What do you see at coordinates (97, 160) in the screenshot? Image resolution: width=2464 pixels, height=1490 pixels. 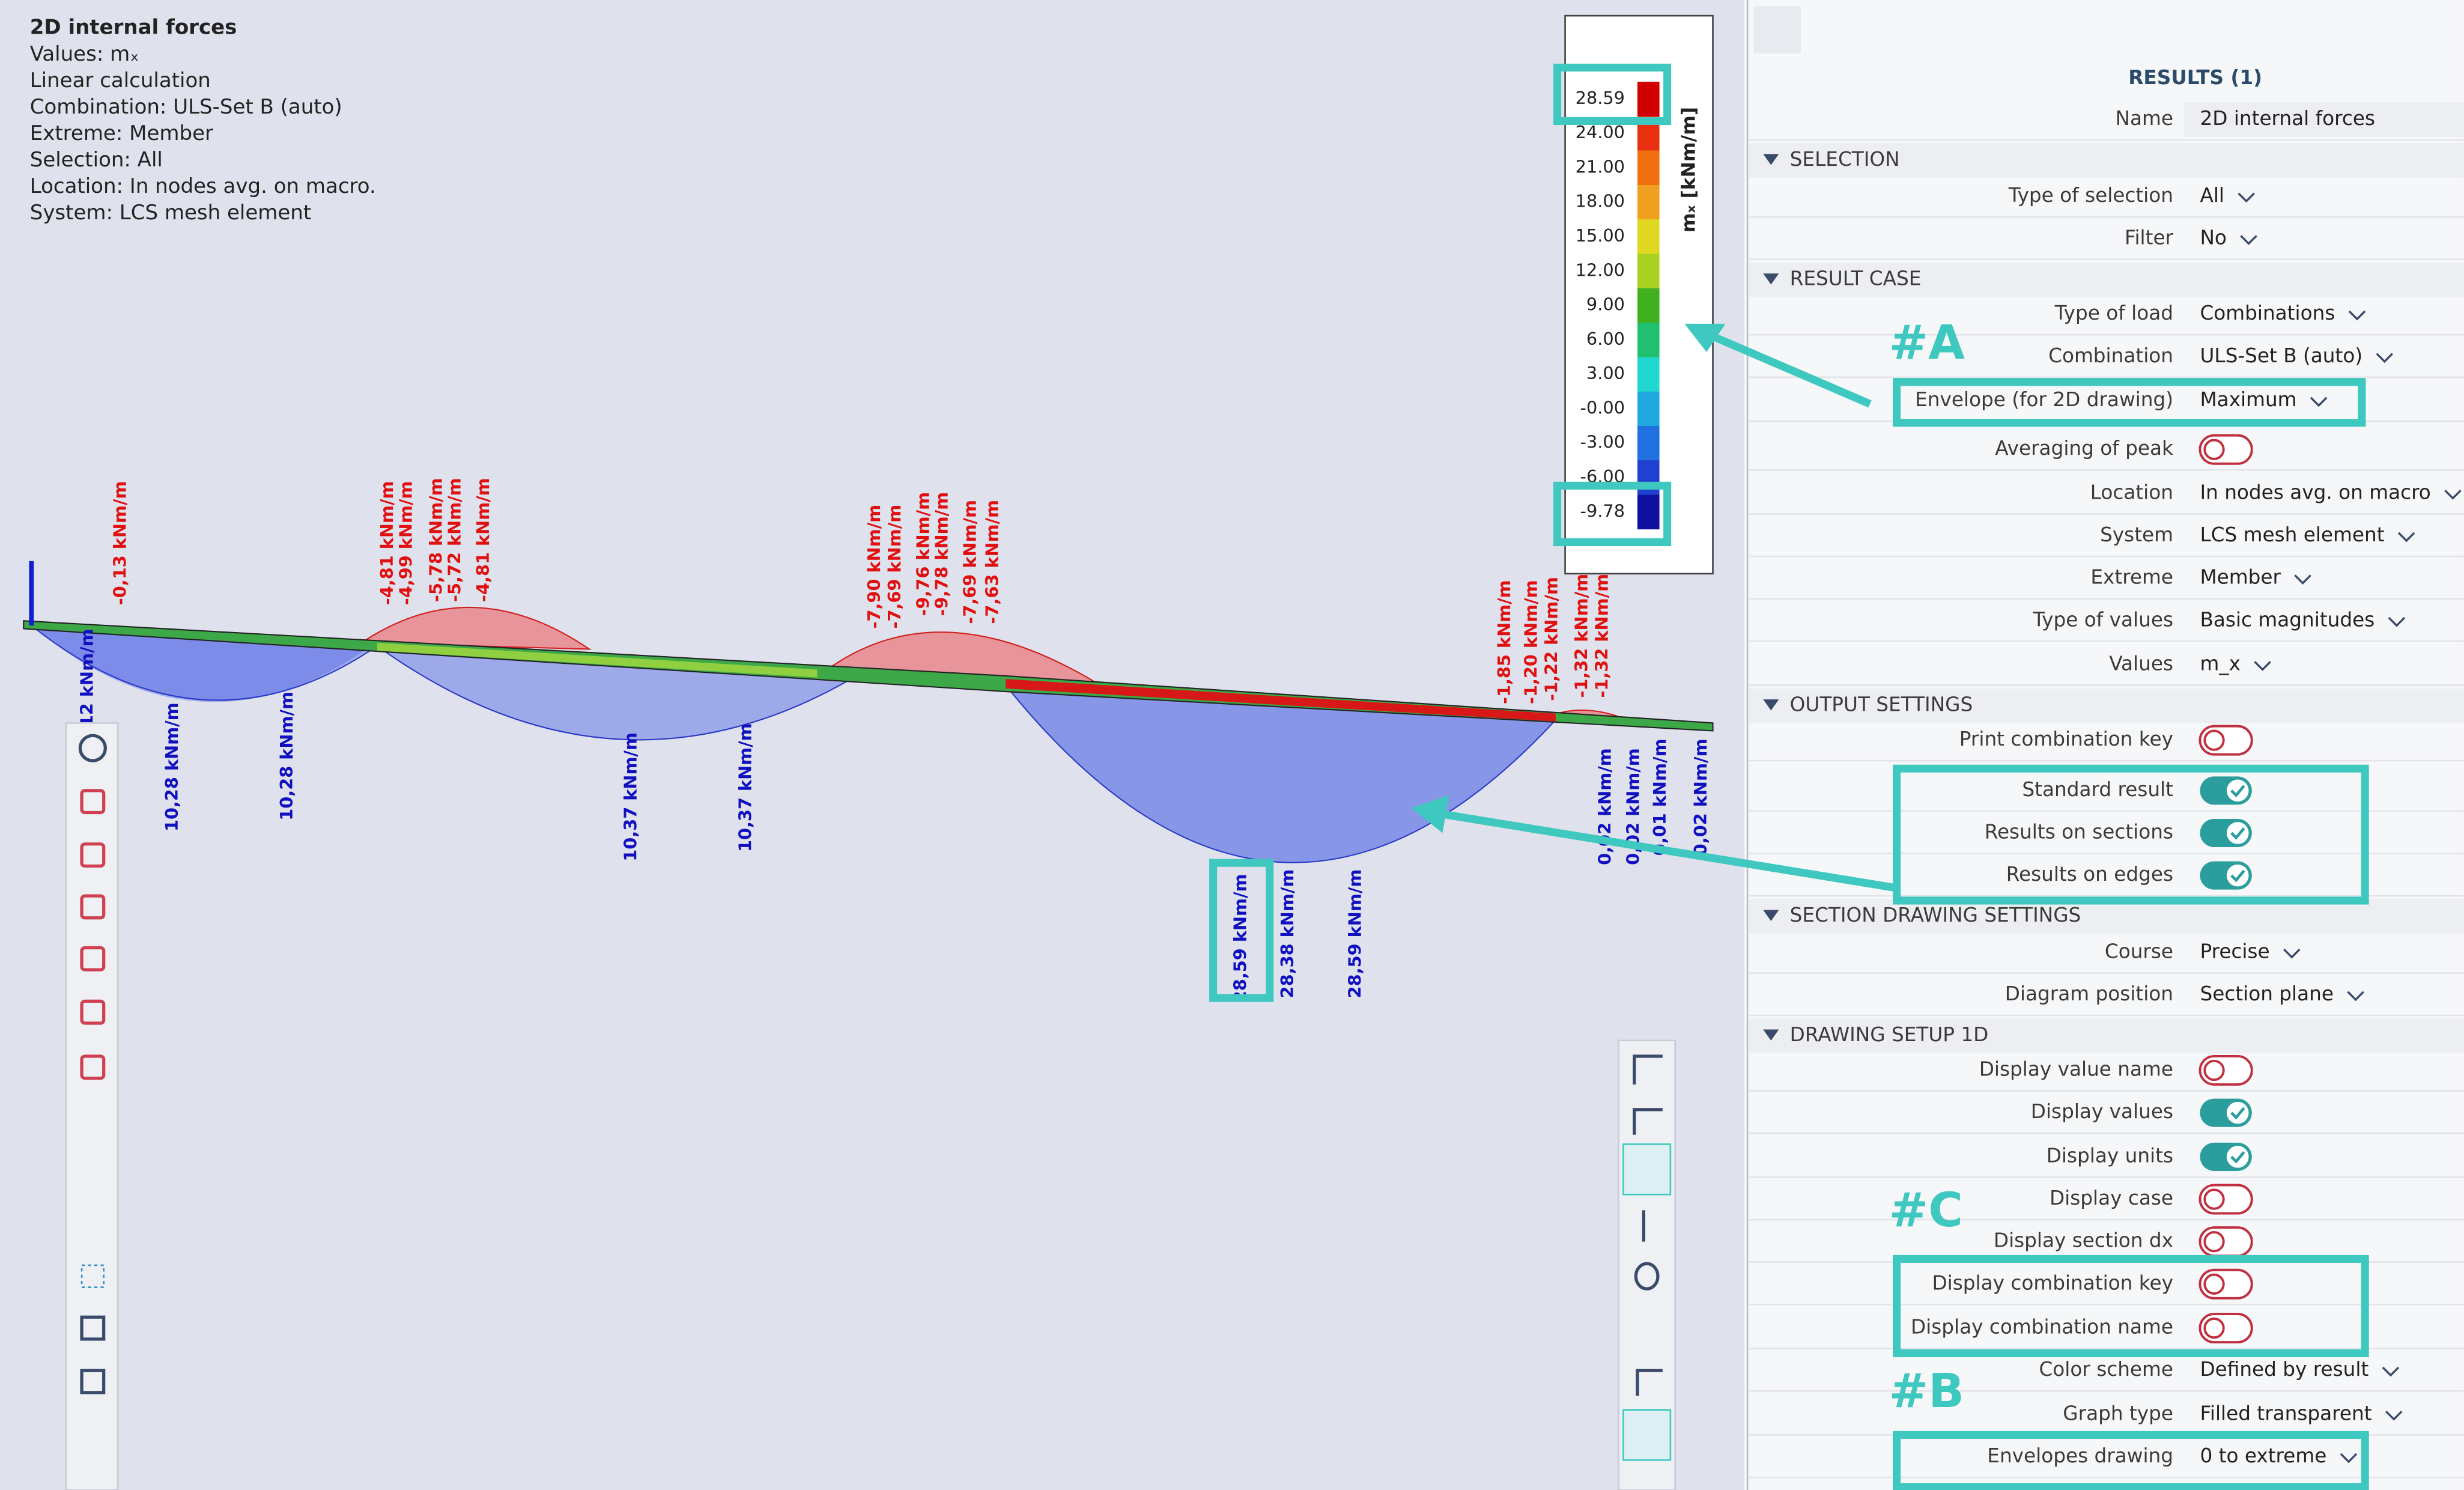 I see `info-line: Selection: All` at bounding box center [97, 160].